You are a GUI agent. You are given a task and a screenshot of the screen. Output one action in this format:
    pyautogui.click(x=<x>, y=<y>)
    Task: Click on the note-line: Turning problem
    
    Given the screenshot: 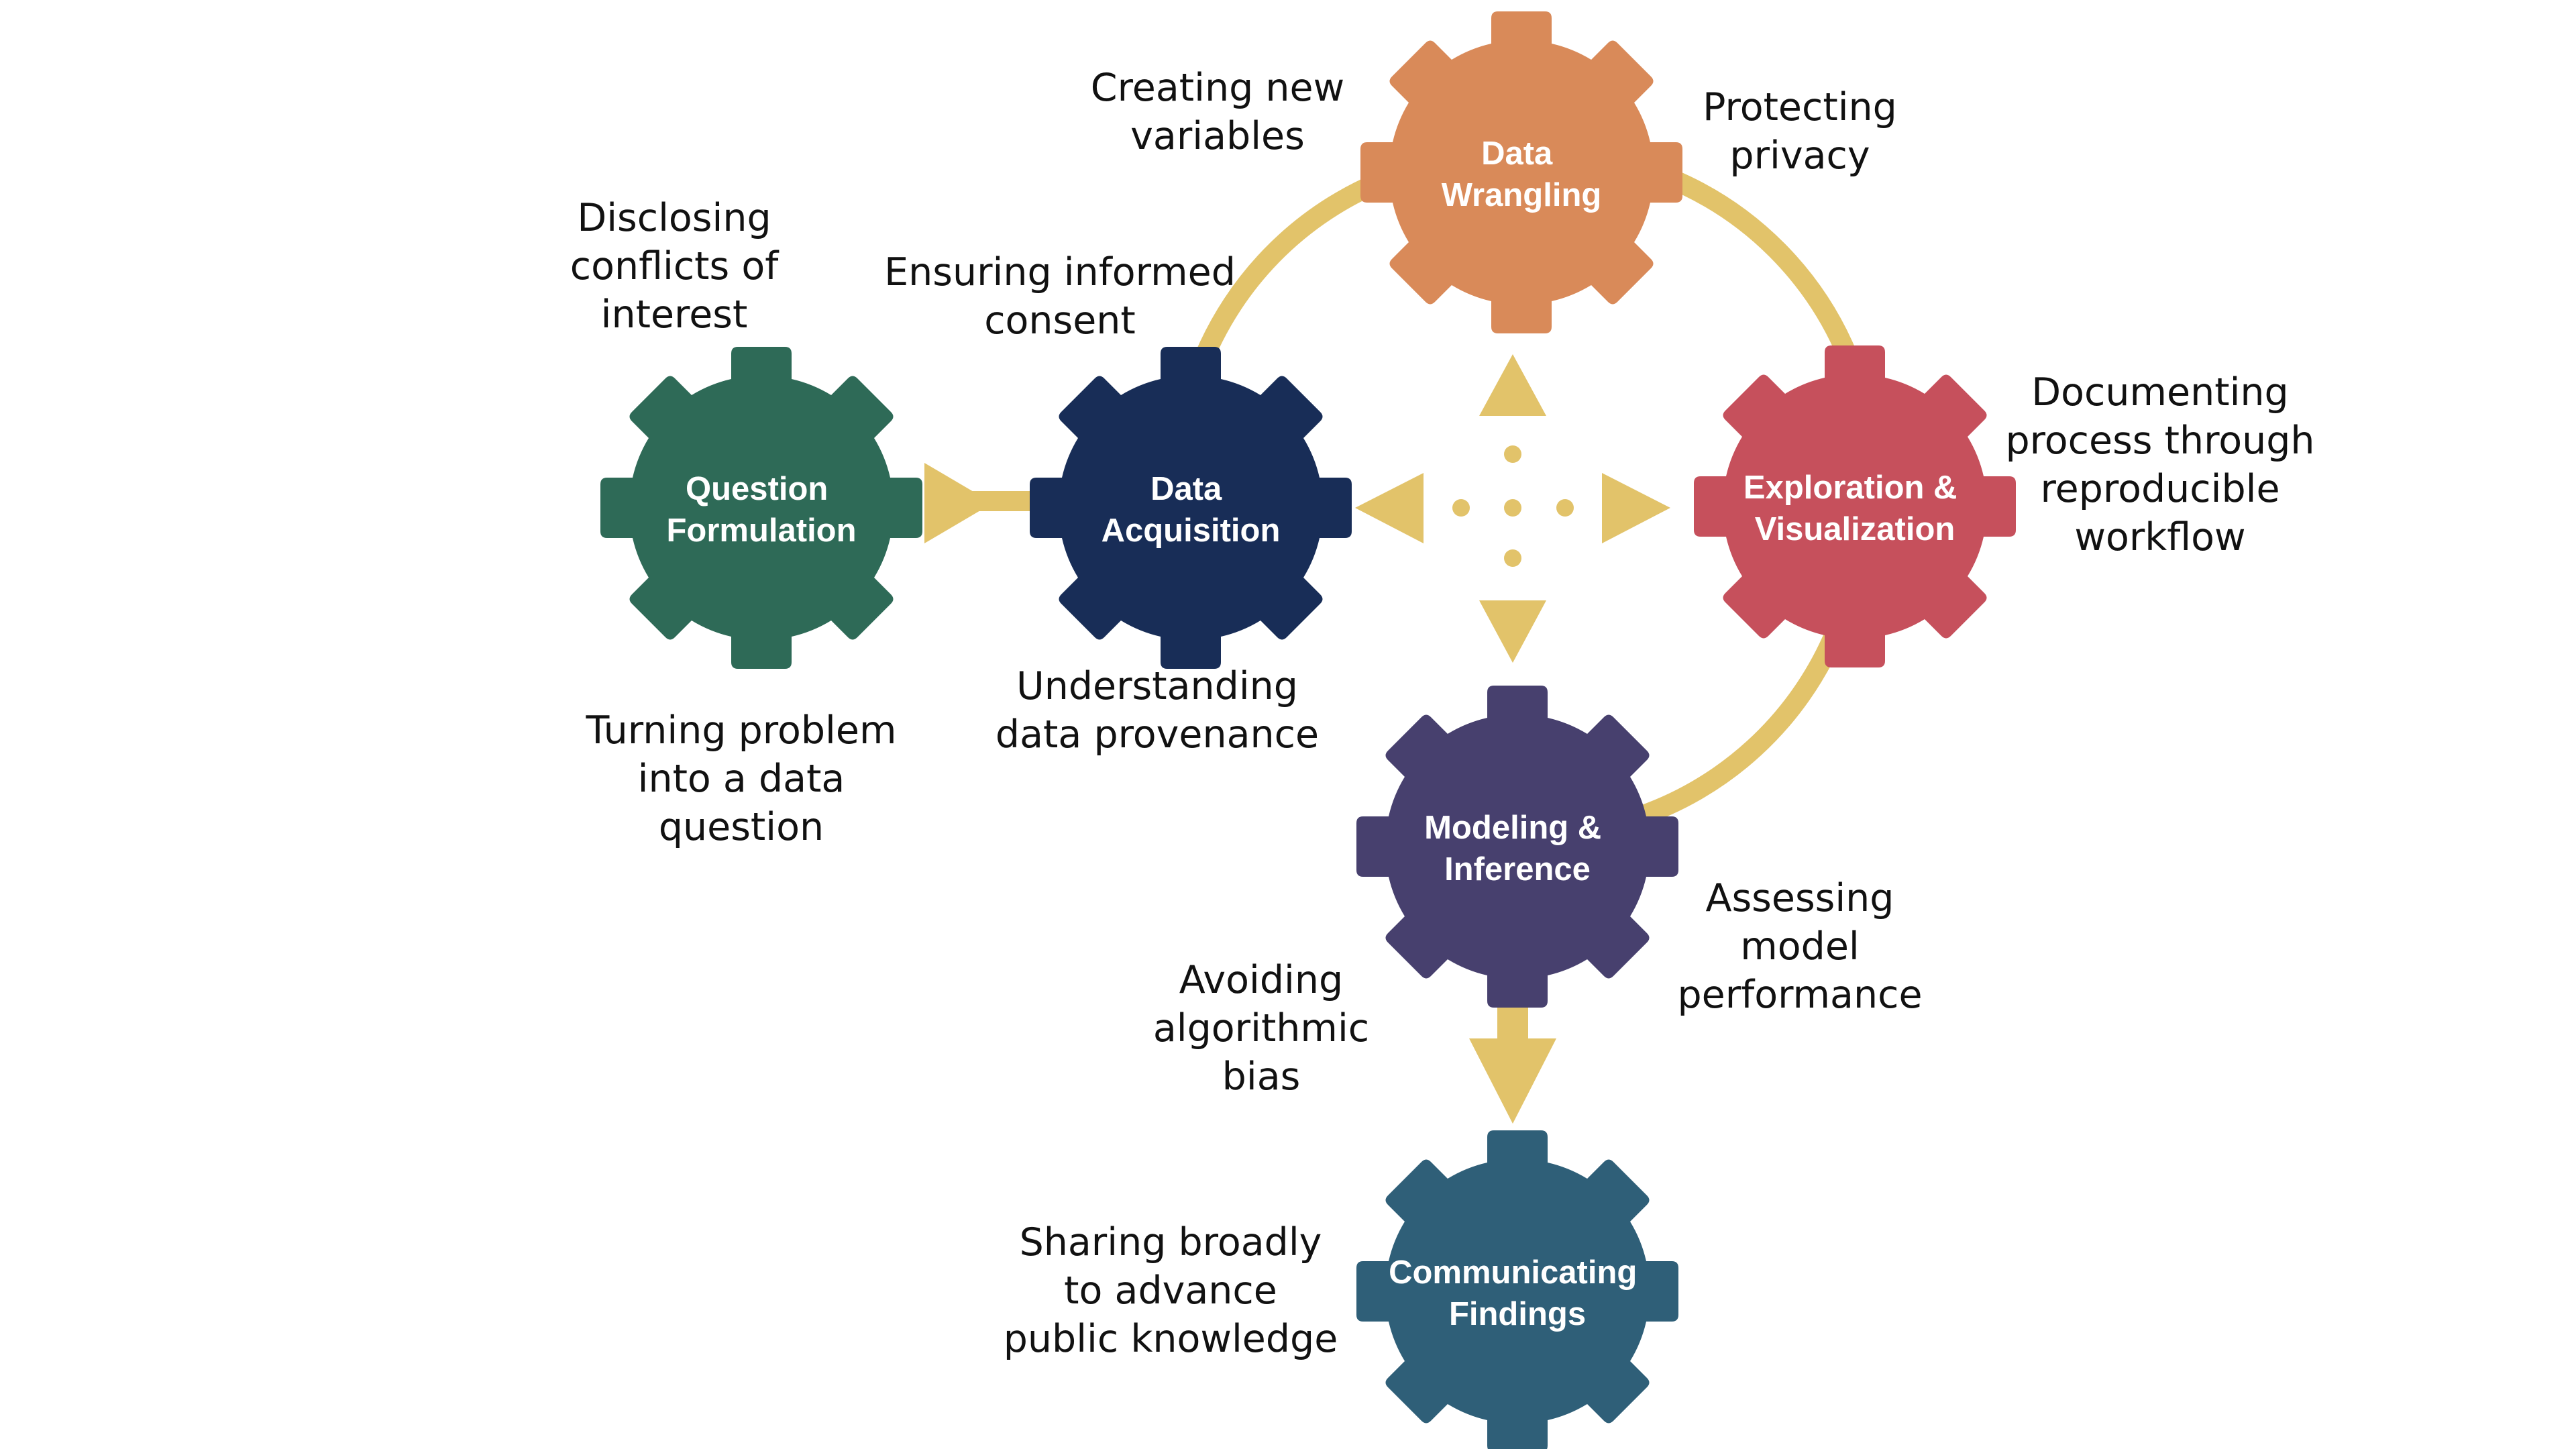 What is the action you would take?
    pyautogui.click(x=741, y=730)
    